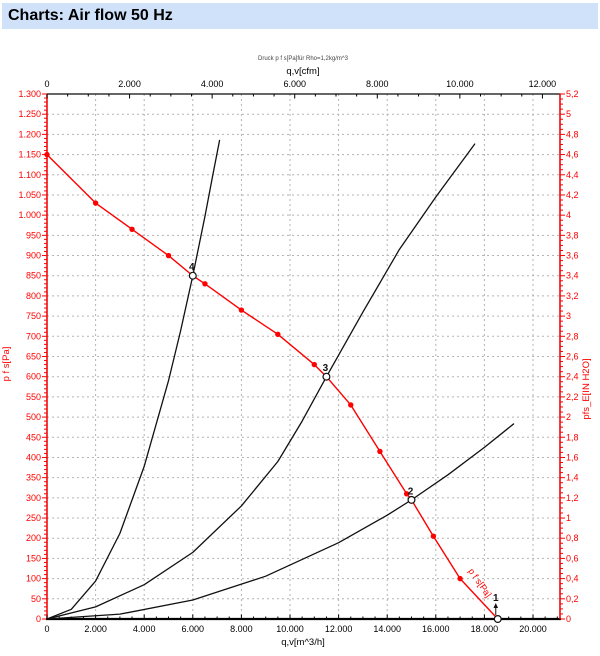  What do you see at coordinates (302, 71) in the screenshot?
I see `top-axis-title: q,v[cfm]` at bounding box center [302, 71].